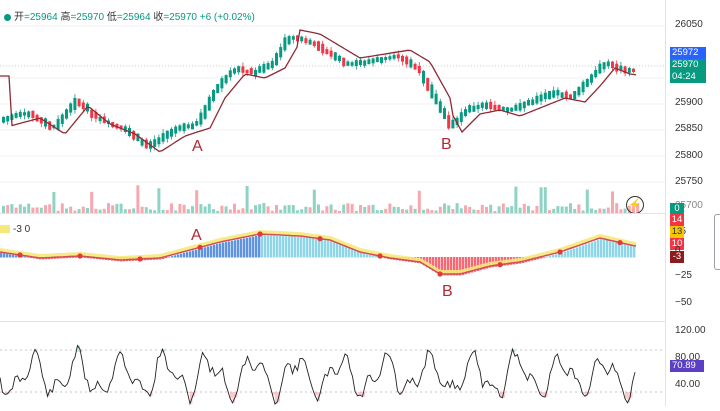 The image size is (720, 411). Describe the element at coordinates (677, 232) in the screenshot. I see `osc-tag: 13` at that location.